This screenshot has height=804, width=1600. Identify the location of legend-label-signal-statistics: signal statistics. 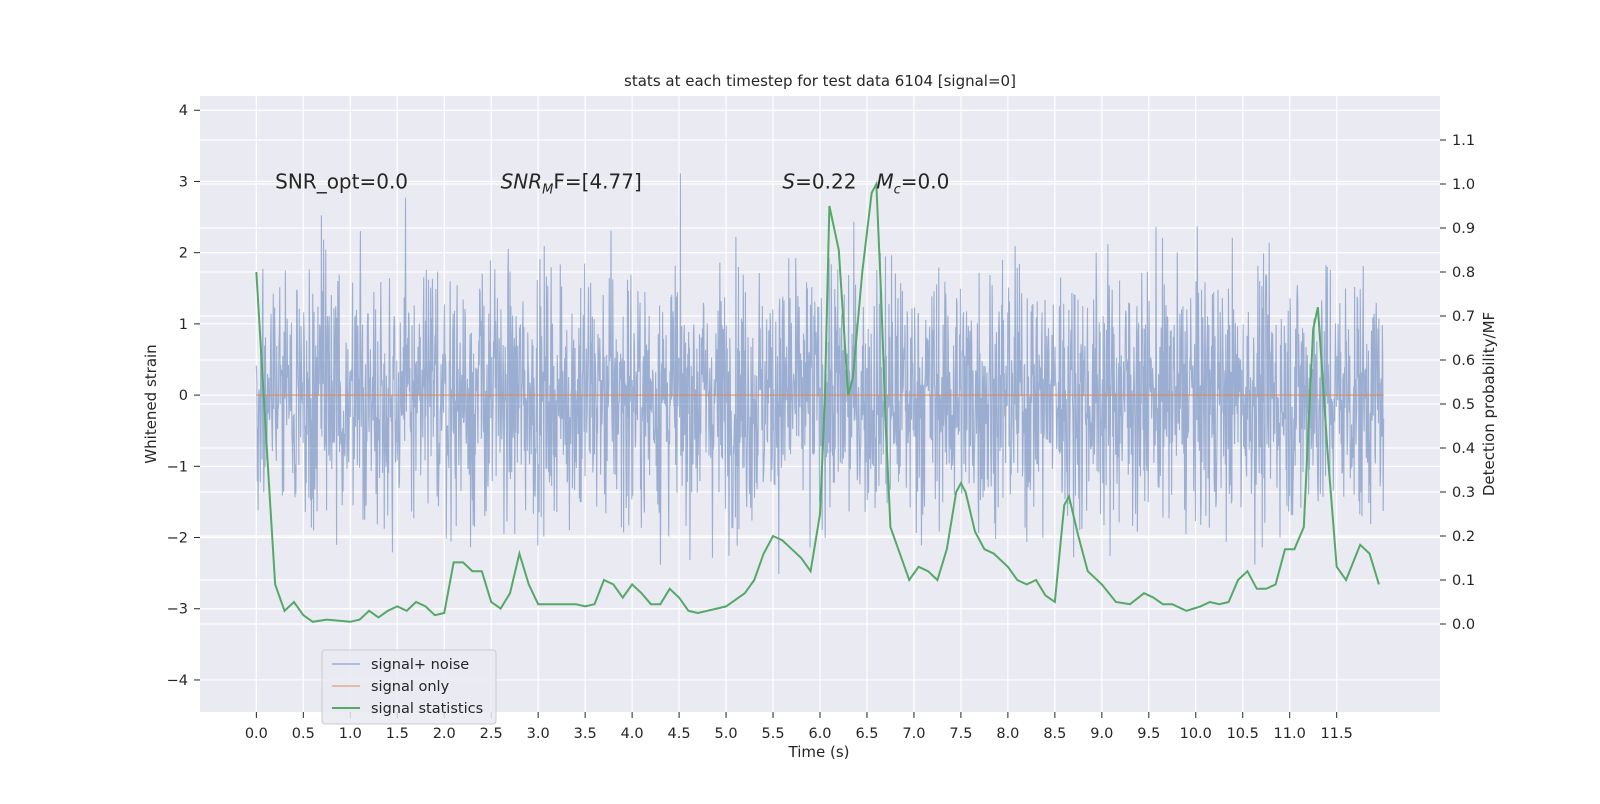
(427, 709).